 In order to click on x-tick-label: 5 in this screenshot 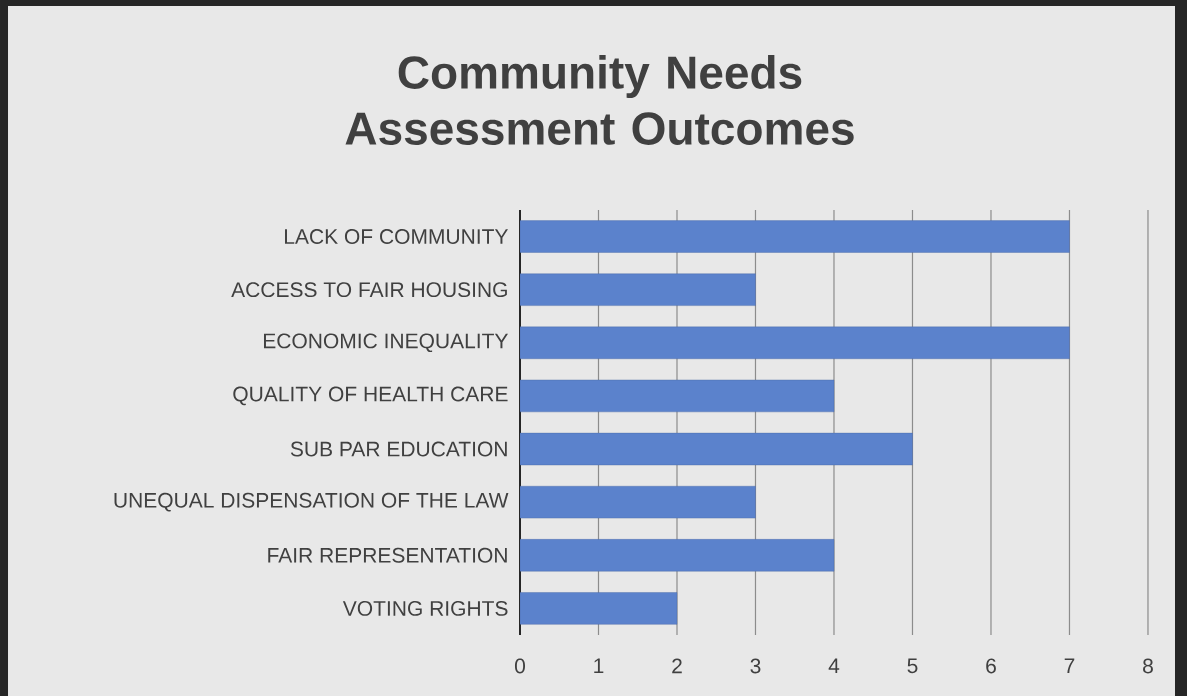, I will do `click(912, 666)`.